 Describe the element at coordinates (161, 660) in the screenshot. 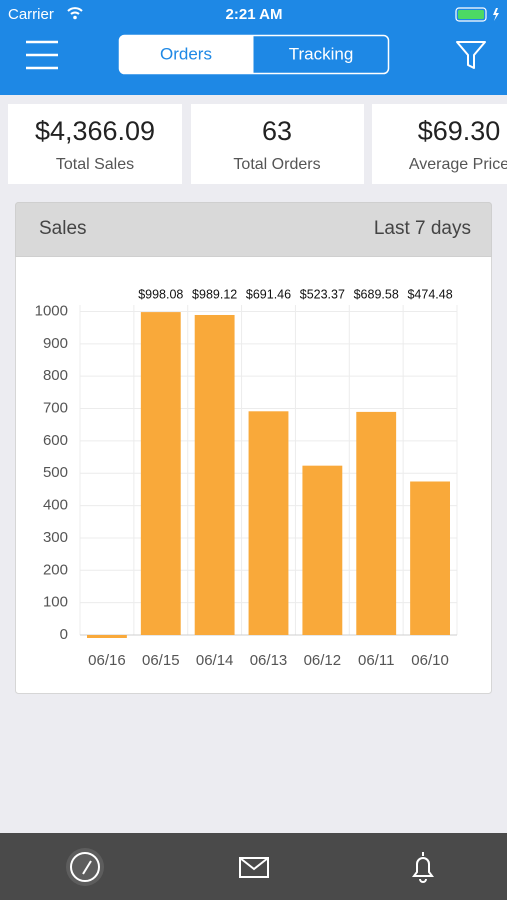

I see `x-tick-label: 06/15` at that location.